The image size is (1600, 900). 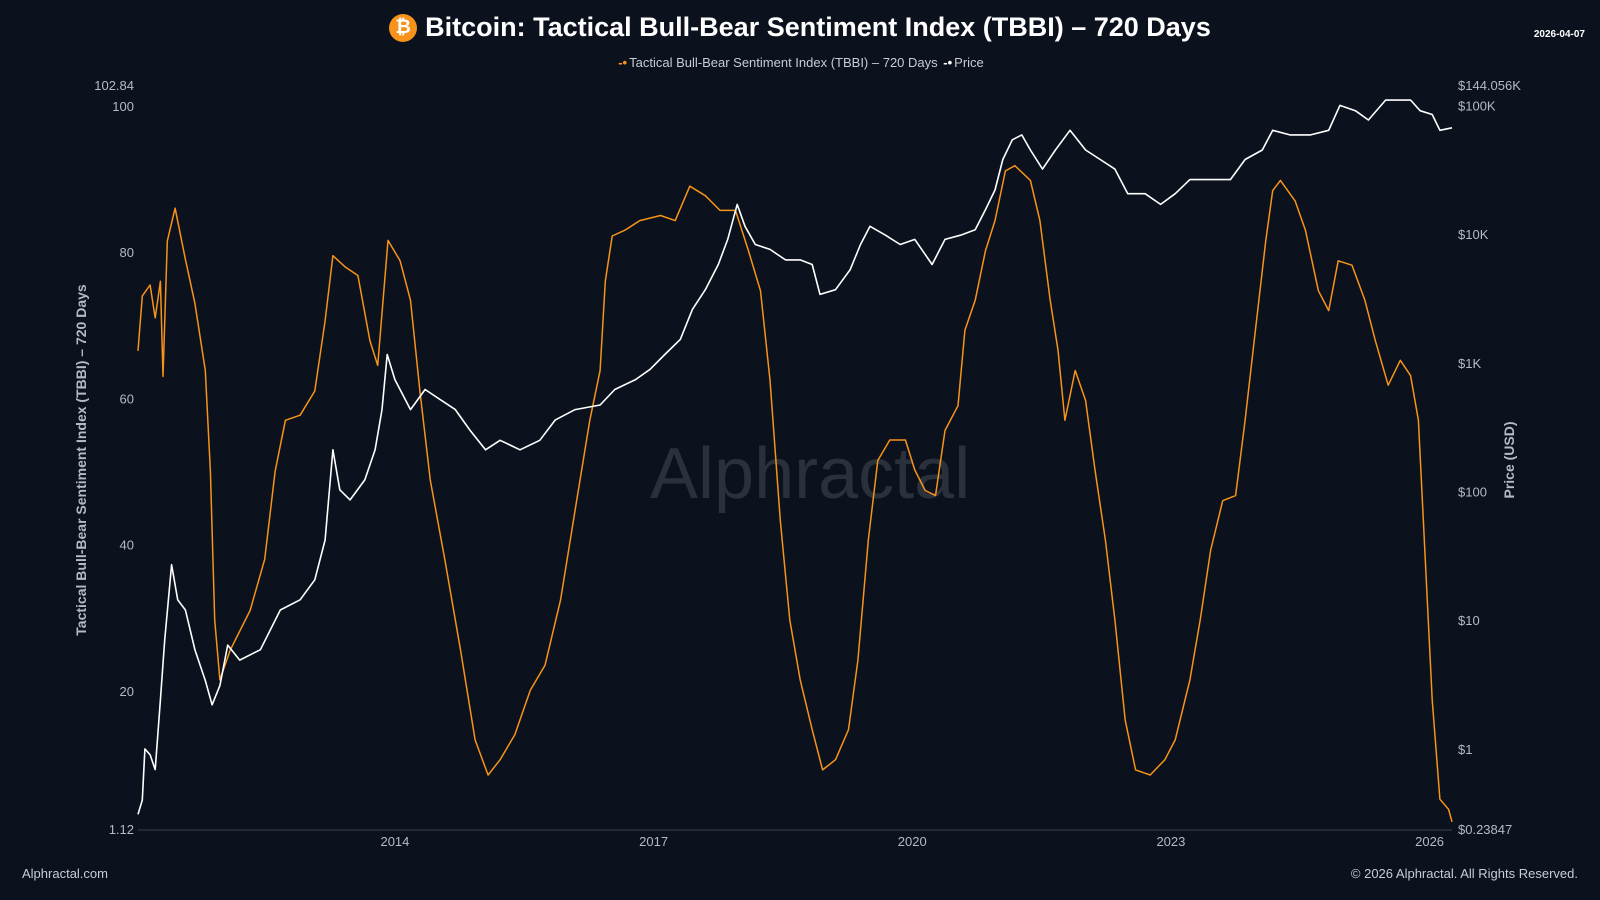 What do you see at coordinates (1469, 363) in the screenshot?
I see `y-right-tick-label: $1K` at bounding box center [1469, 363].